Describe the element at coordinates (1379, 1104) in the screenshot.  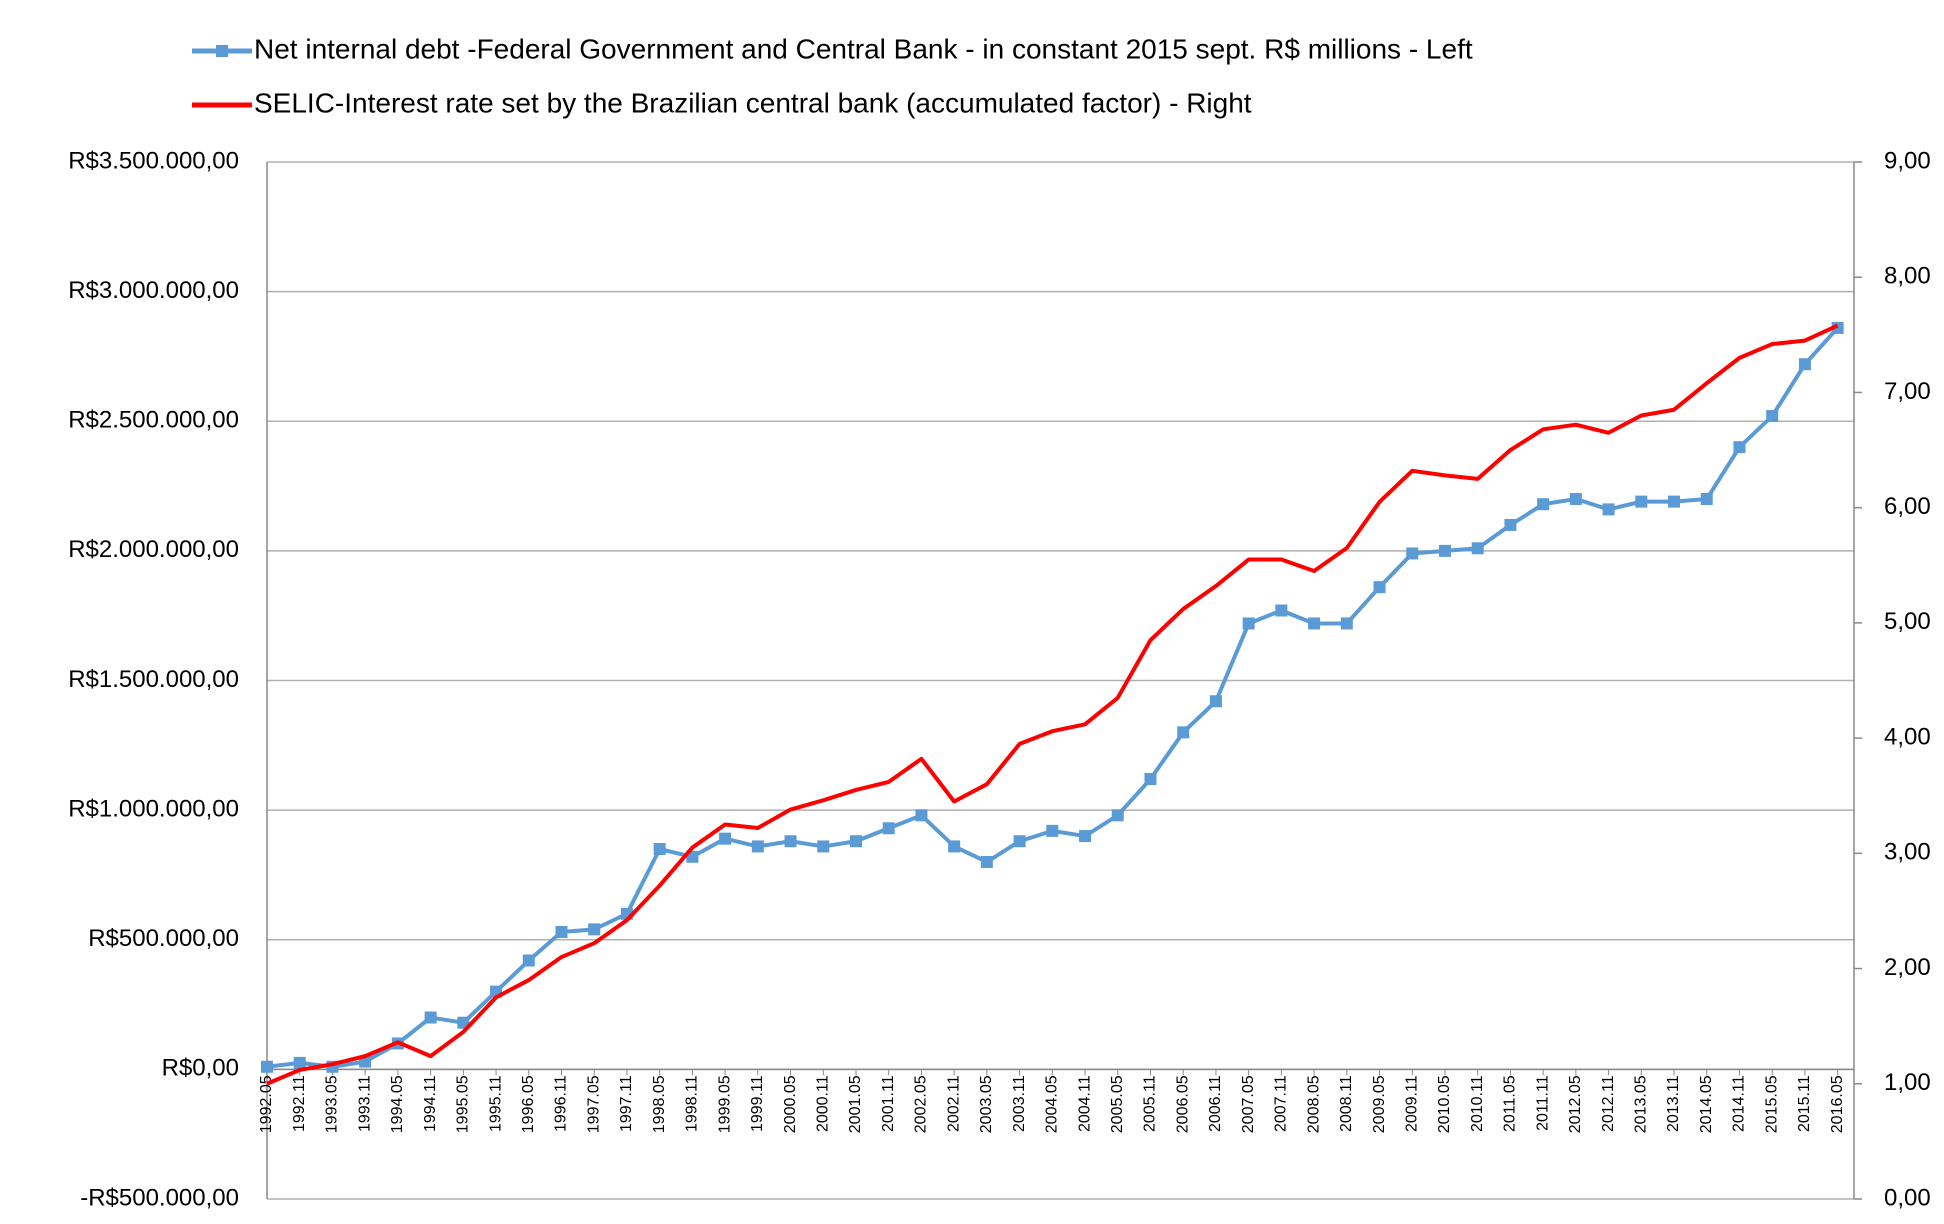
I see `x-tick-label: 2009.05` at that location.